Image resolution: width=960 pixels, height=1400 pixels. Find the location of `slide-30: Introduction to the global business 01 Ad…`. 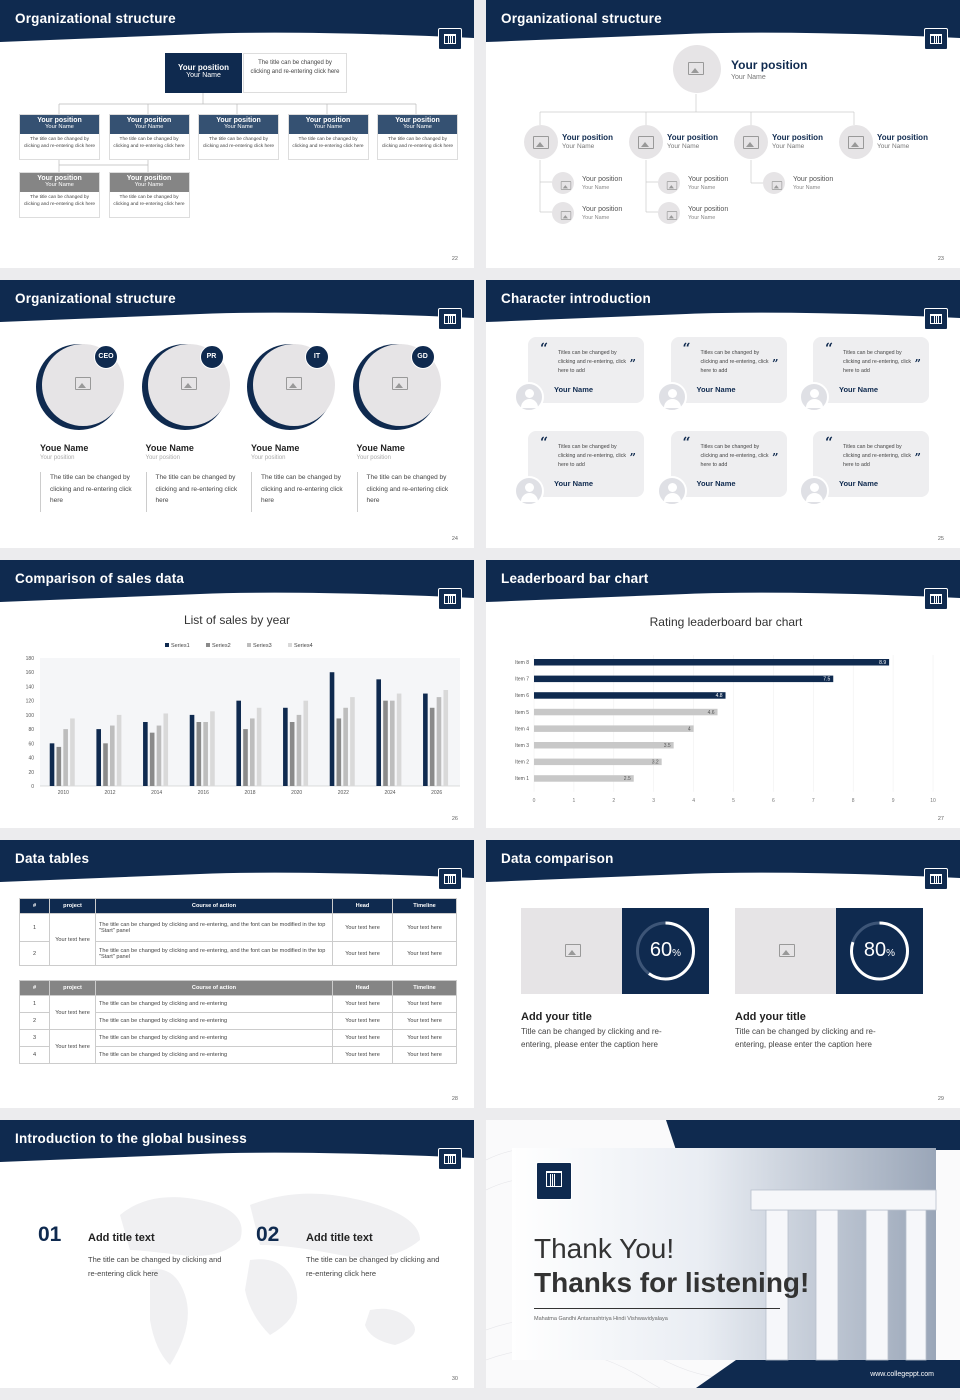

slide-30: Introduction to the global business 01 Ad… is located at coordinates (237, 1254).